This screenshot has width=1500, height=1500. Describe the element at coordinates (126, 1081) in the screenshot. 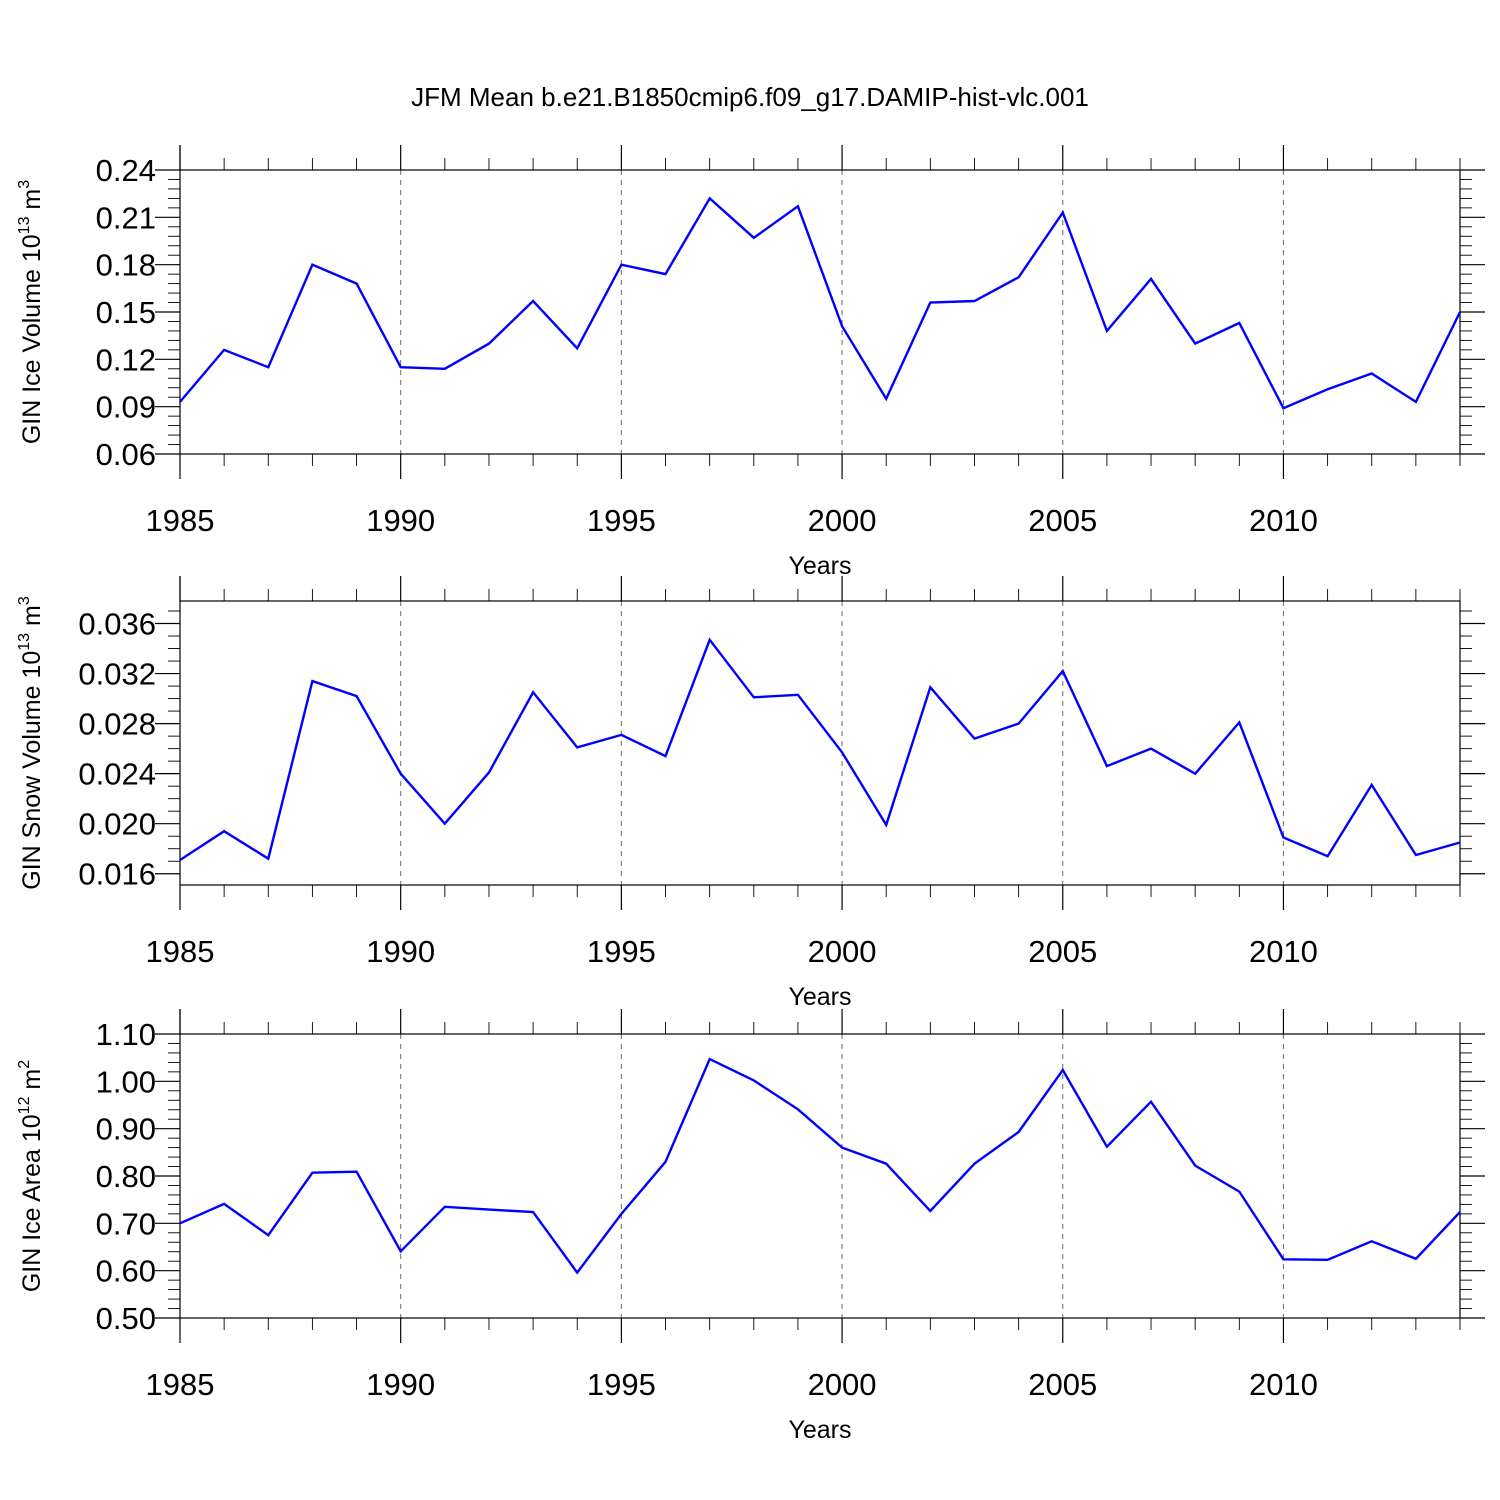

I see `y-tick-label: 1.00` at that location.